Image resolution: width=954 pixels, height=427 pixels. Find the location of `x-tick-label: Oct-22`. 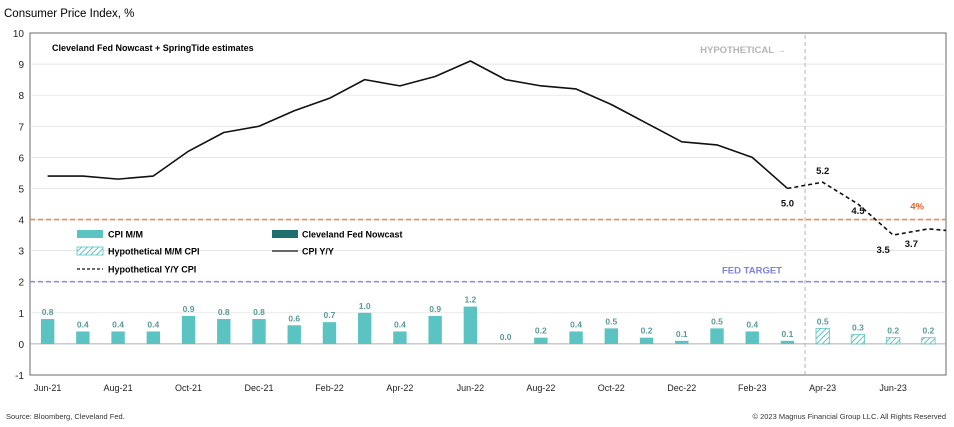

x-tick-label: Oct-22 is located at coordinates (611, 388).